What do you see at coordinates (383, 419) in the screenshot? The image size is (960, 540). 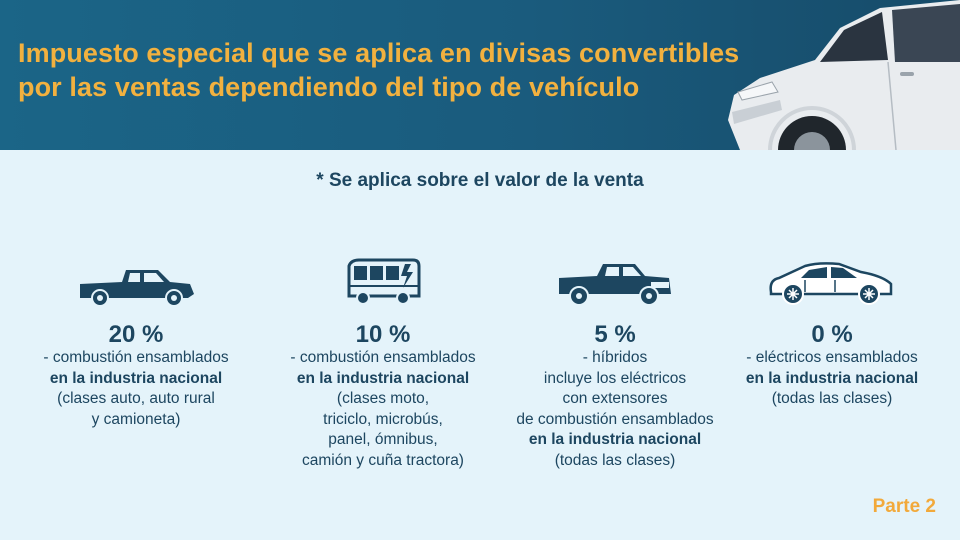 I see `description-line: triciclo, microbús,` at bounding box center [383, 419].